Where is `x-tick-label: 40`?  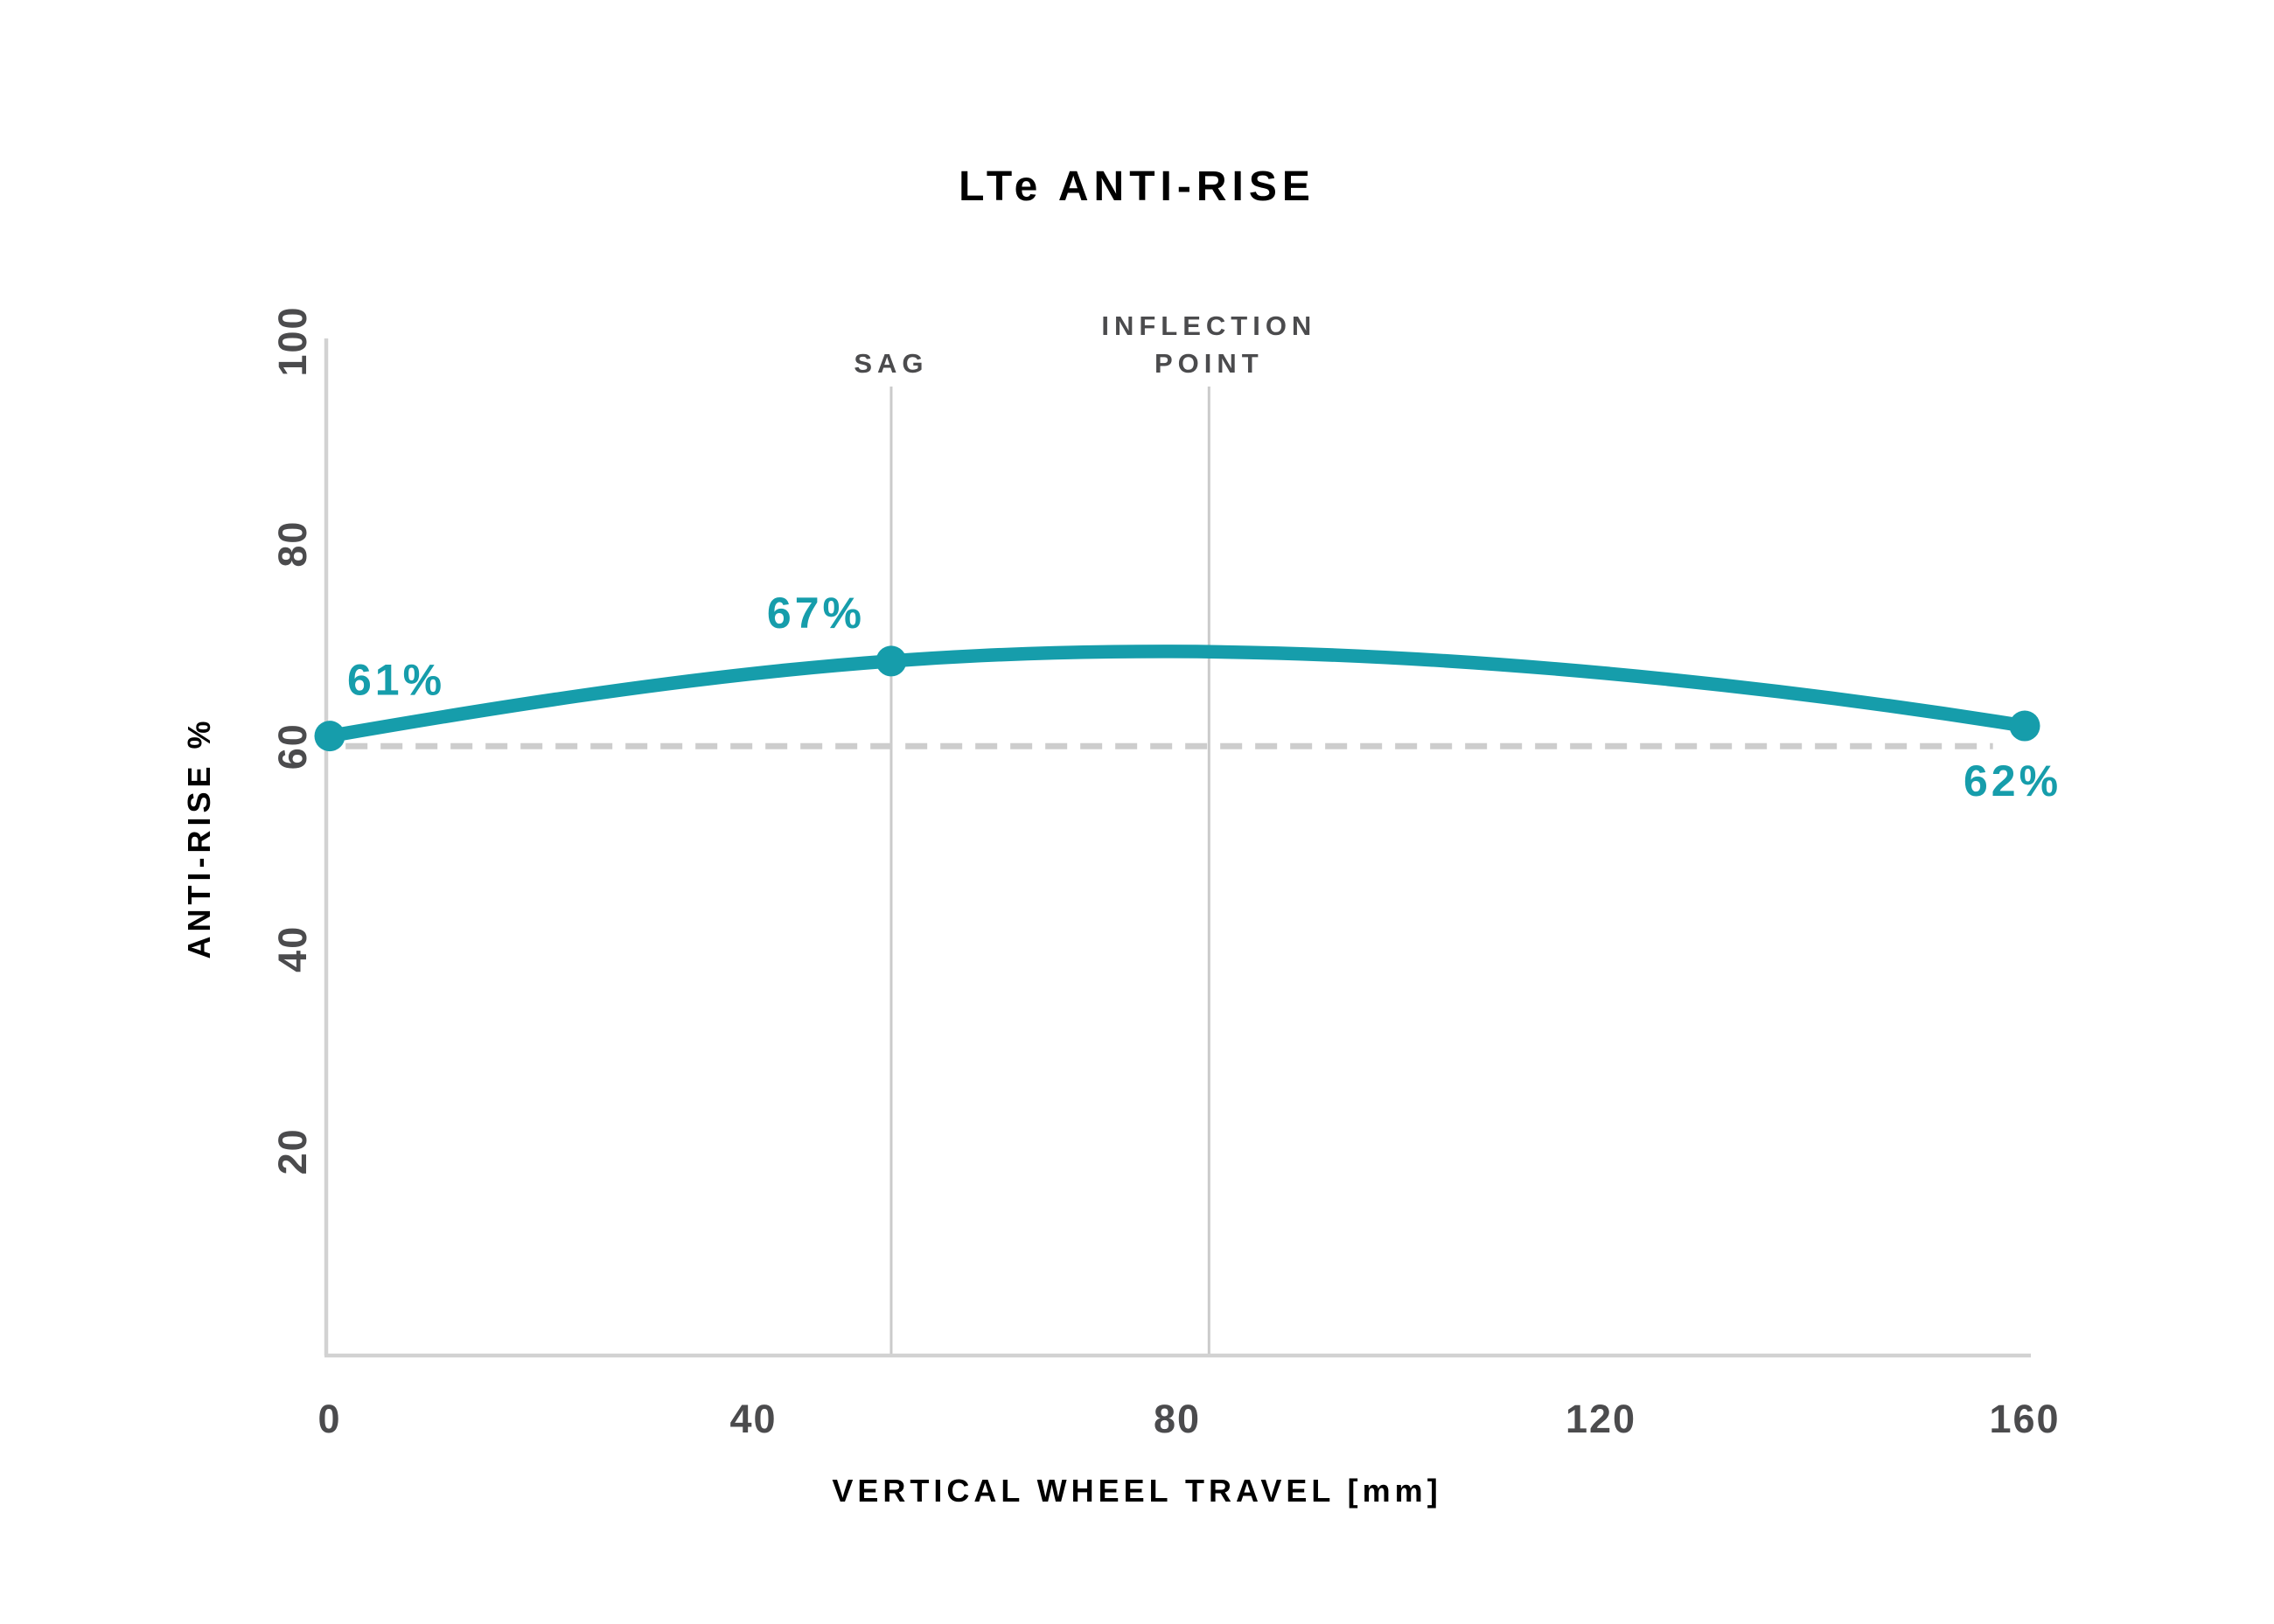 x-tick-label: 40 is located at coordinates (753, 1419).